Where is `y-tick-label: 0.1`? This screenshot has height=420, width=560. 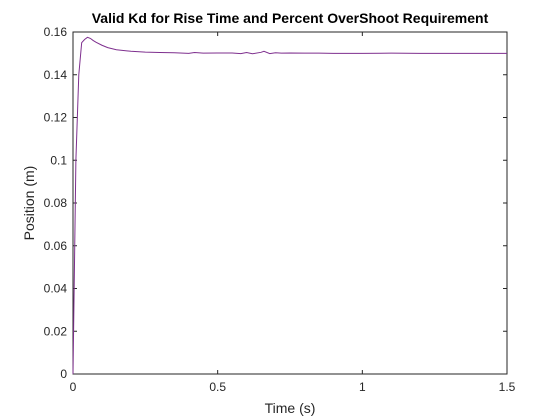 y-tick-label: 0.1 is located at coordinates (58, 160).